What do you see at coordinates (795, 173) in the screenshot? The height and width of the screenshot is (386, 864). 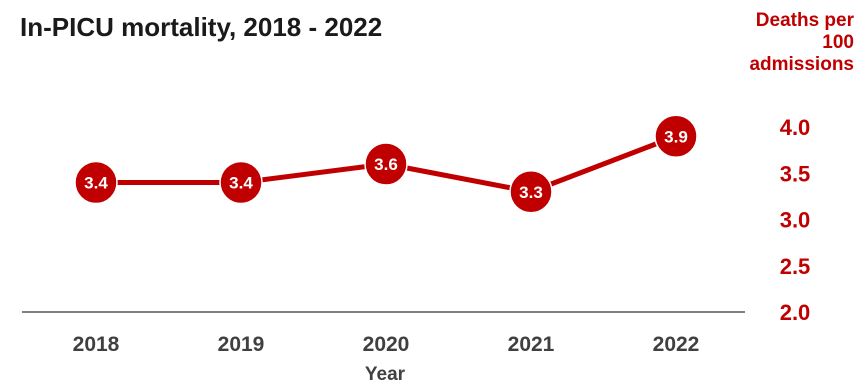 I see `y-tick-label: 3.5` at bounding box center [795, 173].